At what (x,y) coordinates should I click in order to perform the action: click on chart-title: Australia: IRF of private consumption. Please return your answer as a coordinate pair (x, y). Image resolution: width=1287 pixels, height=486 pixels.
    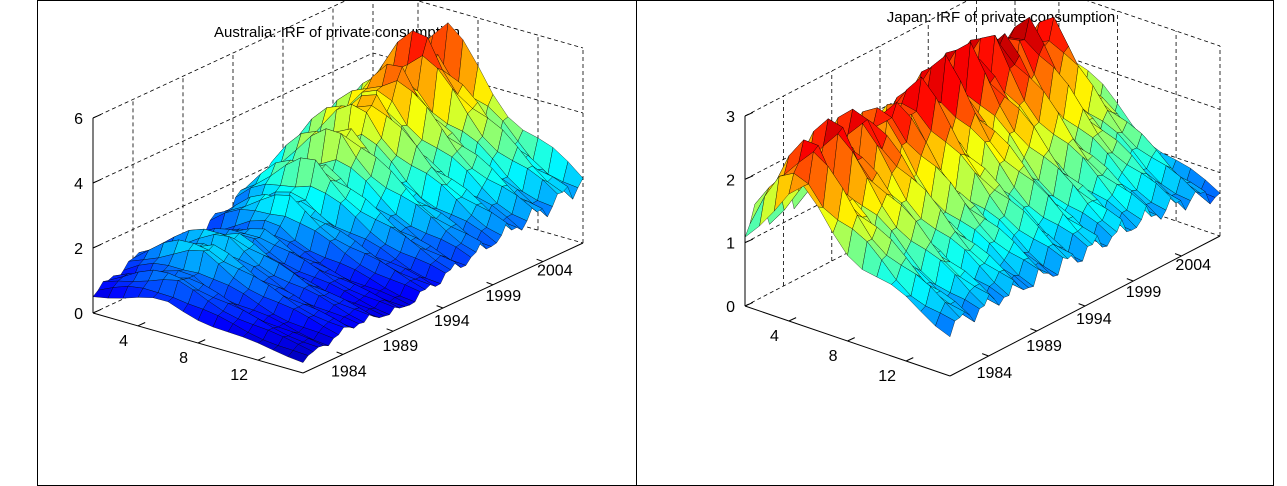
    Looking at the image, I should click on (337, 32).